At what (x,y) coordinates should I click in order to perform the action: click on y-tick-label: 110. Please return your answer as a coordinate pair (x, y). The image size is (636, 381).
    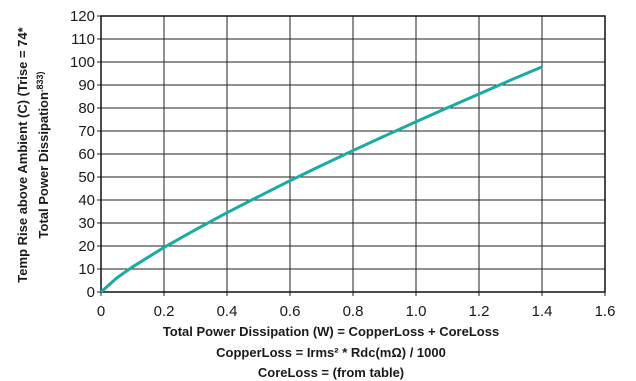
    Looking at the image, I should click on (83, 39).